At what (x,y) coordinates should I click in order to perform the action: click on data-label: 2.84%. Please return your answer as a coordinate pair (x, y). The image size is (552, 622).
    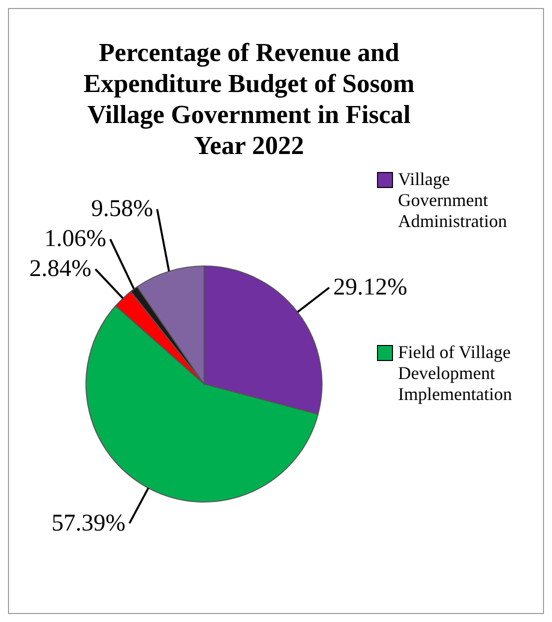
    Looking at the image, I should click on (60, 269).